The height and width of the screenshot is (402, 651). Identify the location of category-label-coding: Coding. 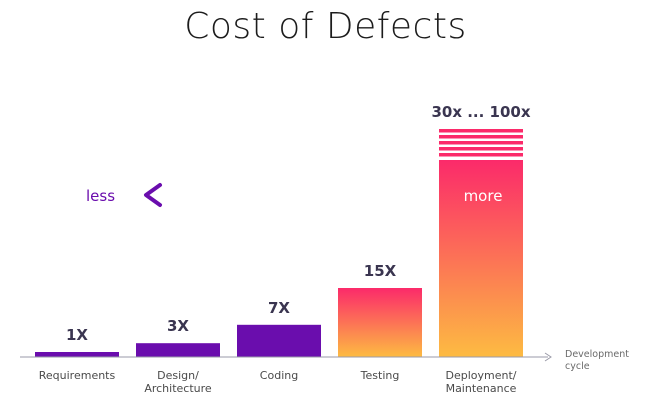
(279, 375).